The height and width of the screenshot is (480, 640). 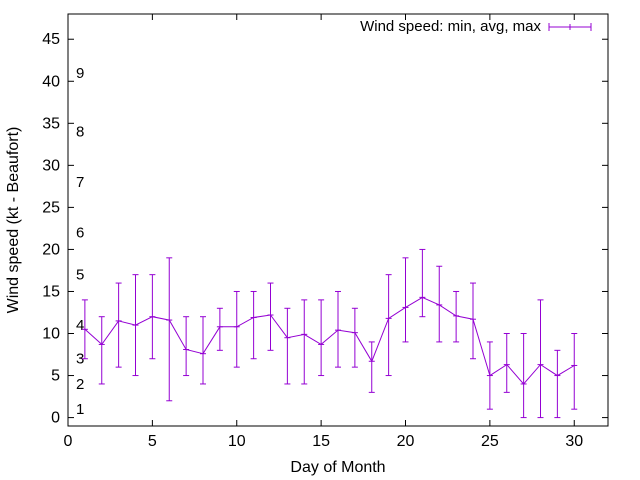 I want to click on y-tick-label: 45, so click(x=51, y=39).